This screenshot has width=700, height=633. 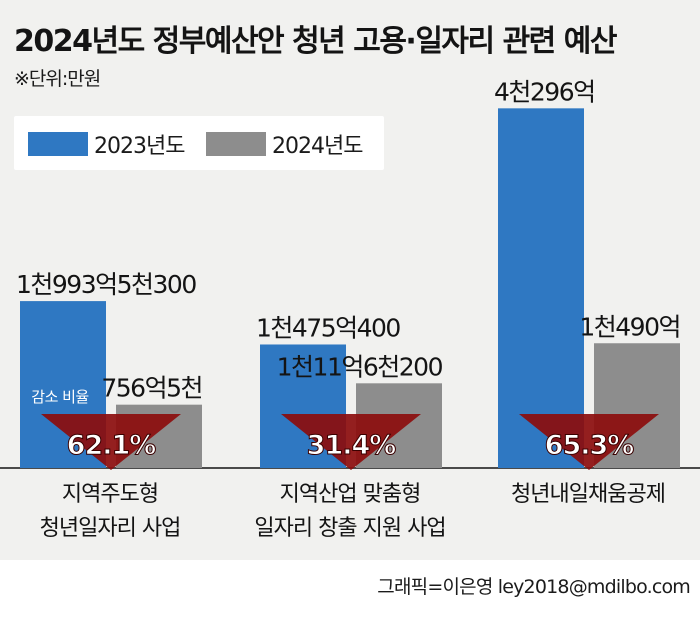 I want to click on legend-label-2024: 2024년도, so click(x=317, y=146).